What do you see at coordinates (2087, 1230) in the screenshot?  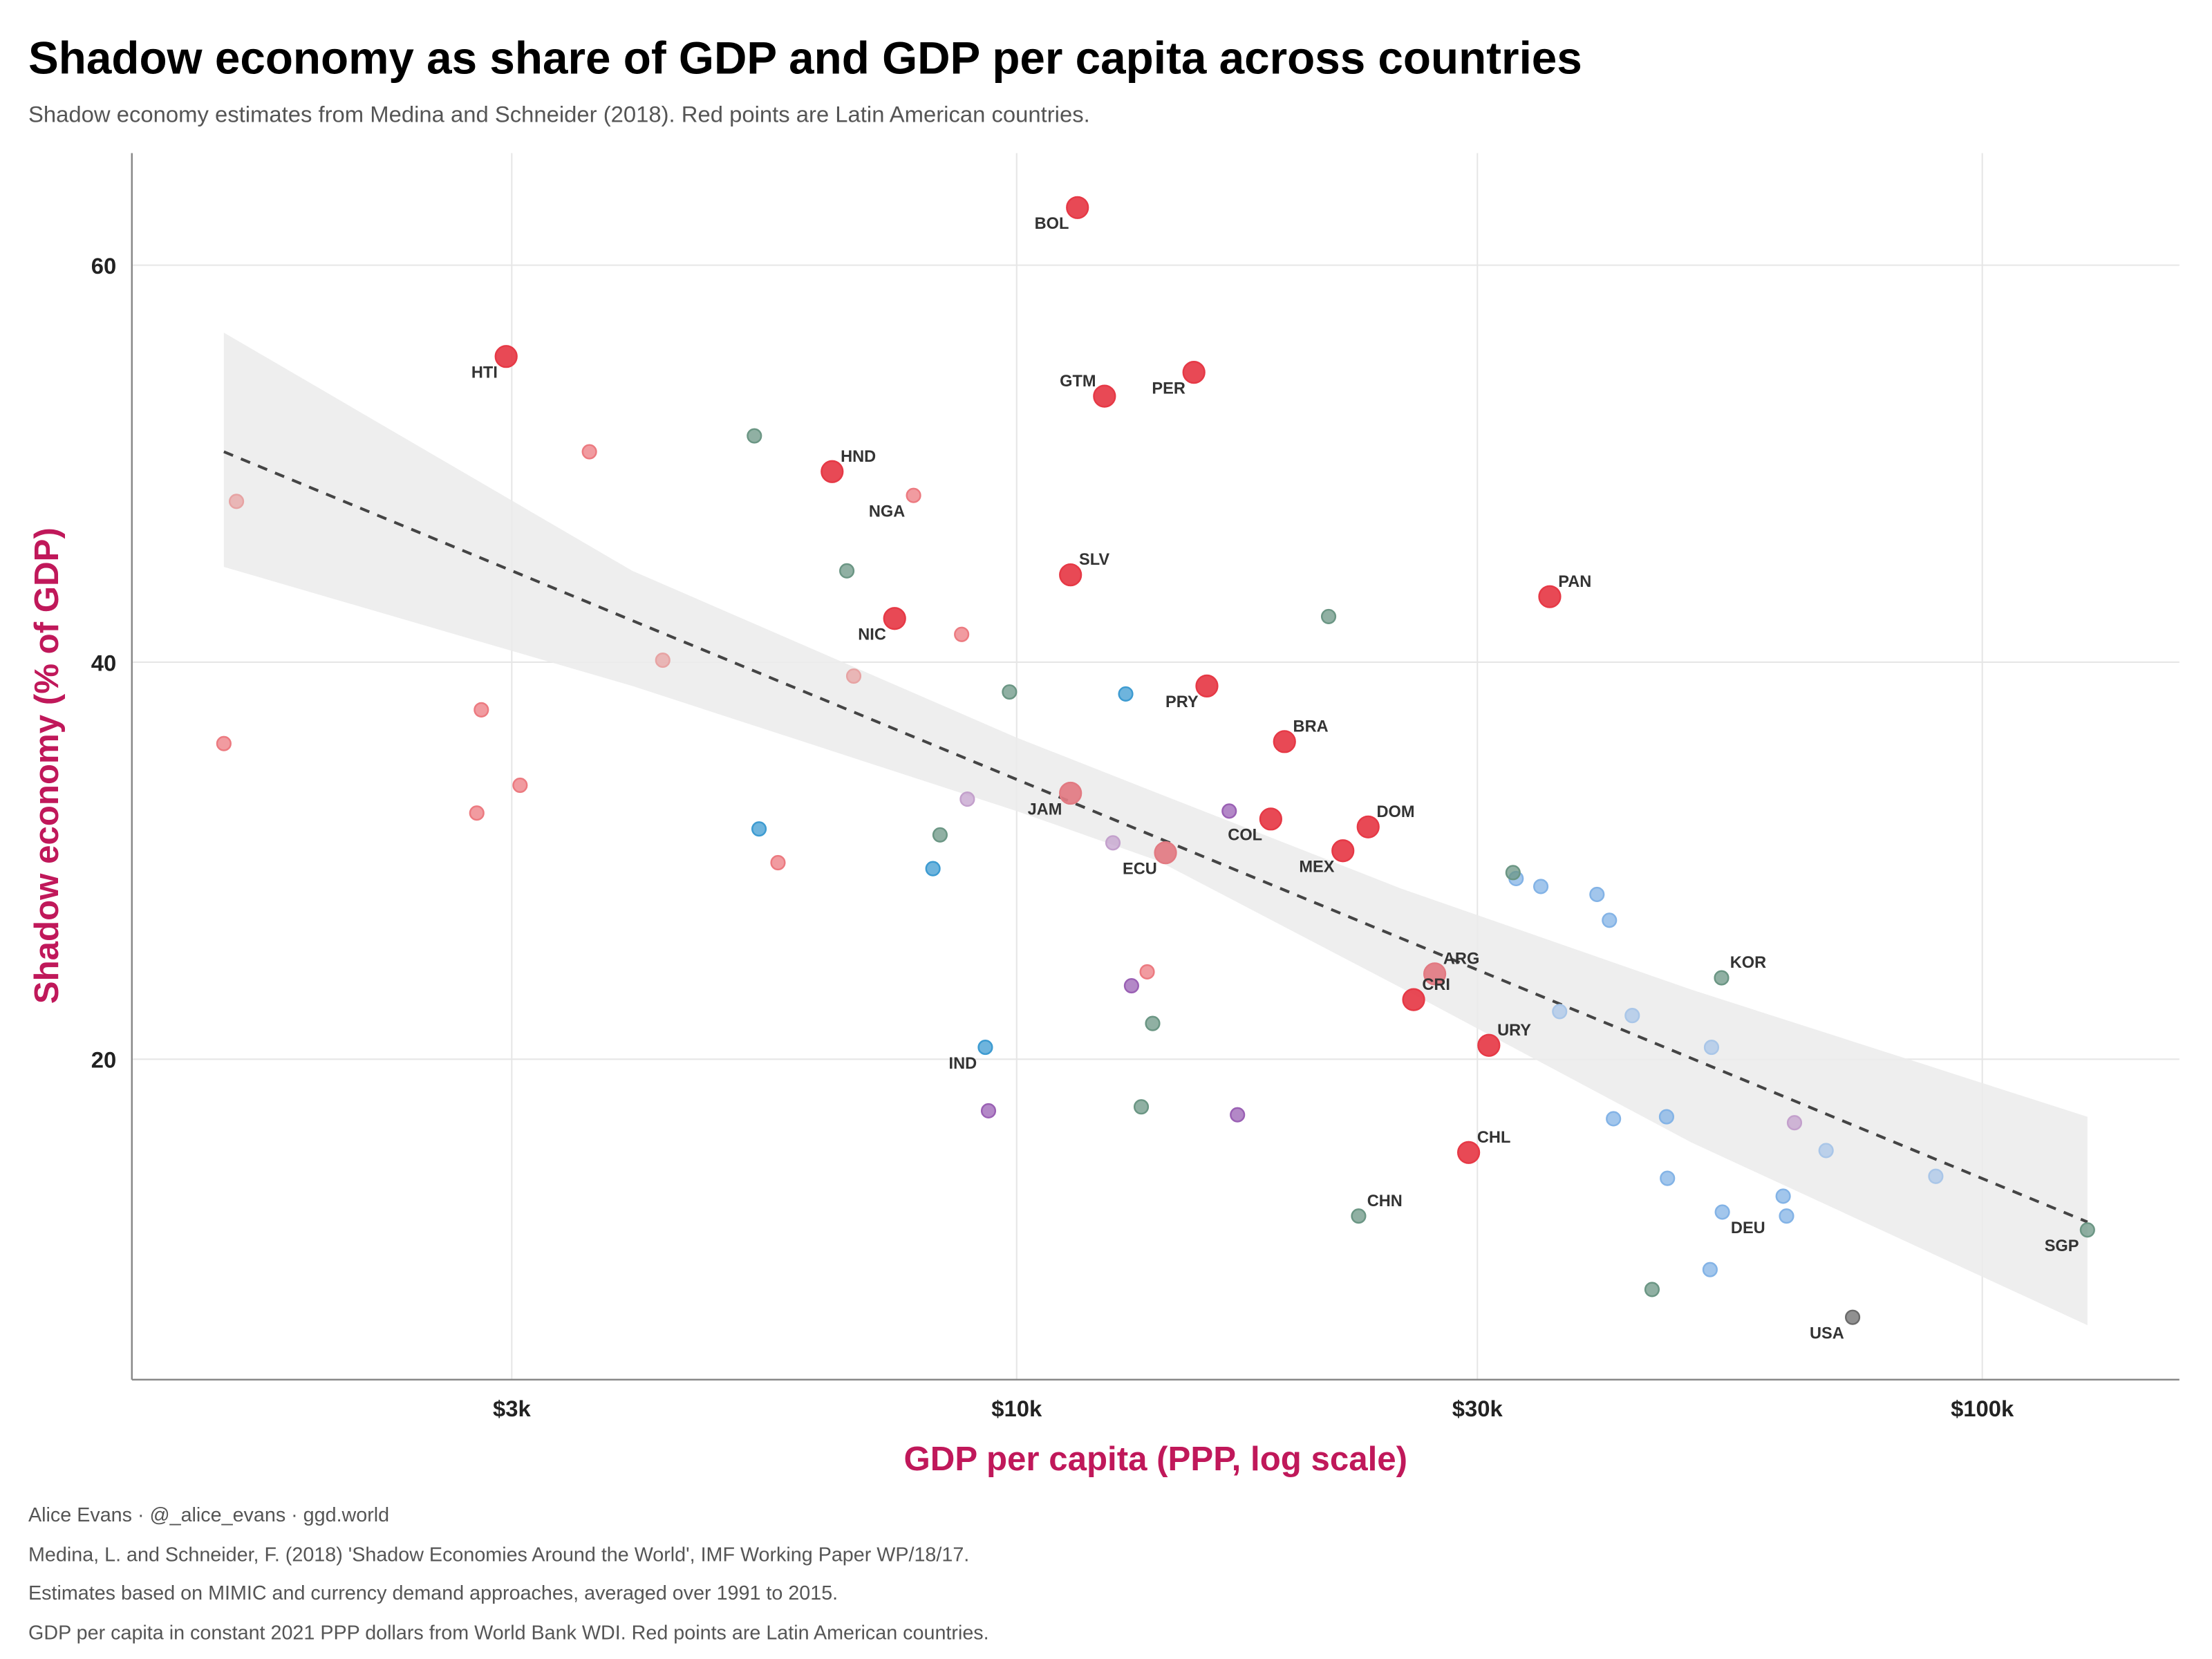 I see `data-point-sgp` at bounding box center [2087, 1230].